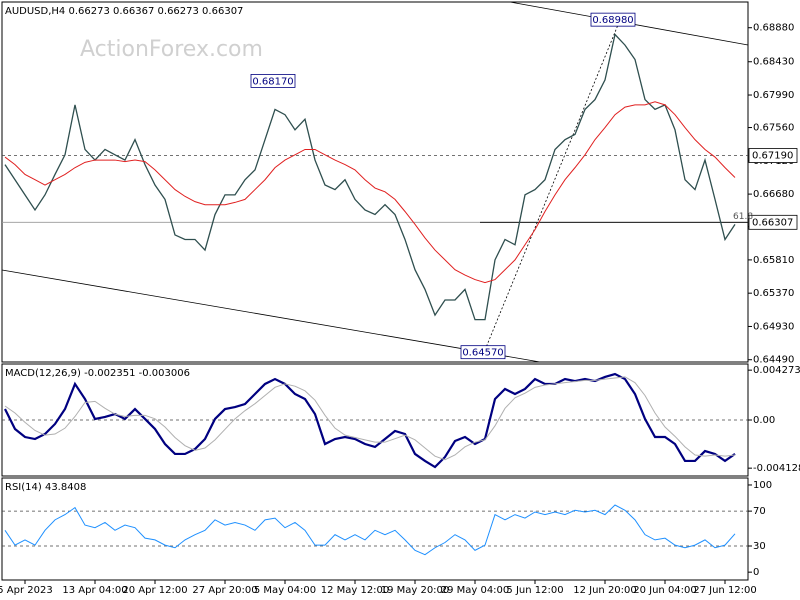 The width and height of the screenshot is (800, 600). I want to click on level-label: 0.67190, so click(772, 156).